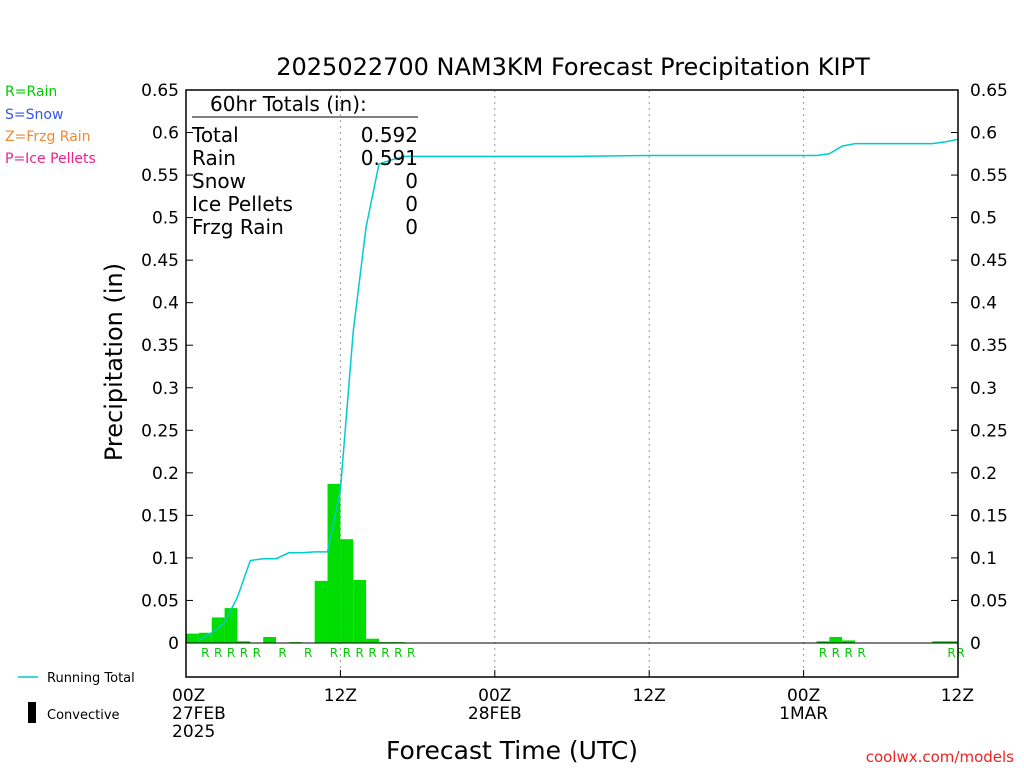 This screenshot has height=768, width=1024. Describe the element at coordinates (219, 181) in the screenshot. I see `totals-label-snow: Snow` at that location.